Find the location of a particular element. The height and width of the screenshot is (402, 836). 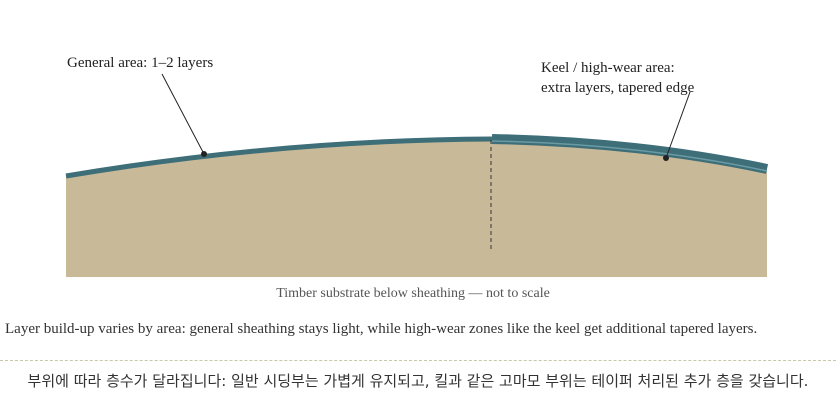

label: Keel / high-wear area: is located at coordinates (608, 68).